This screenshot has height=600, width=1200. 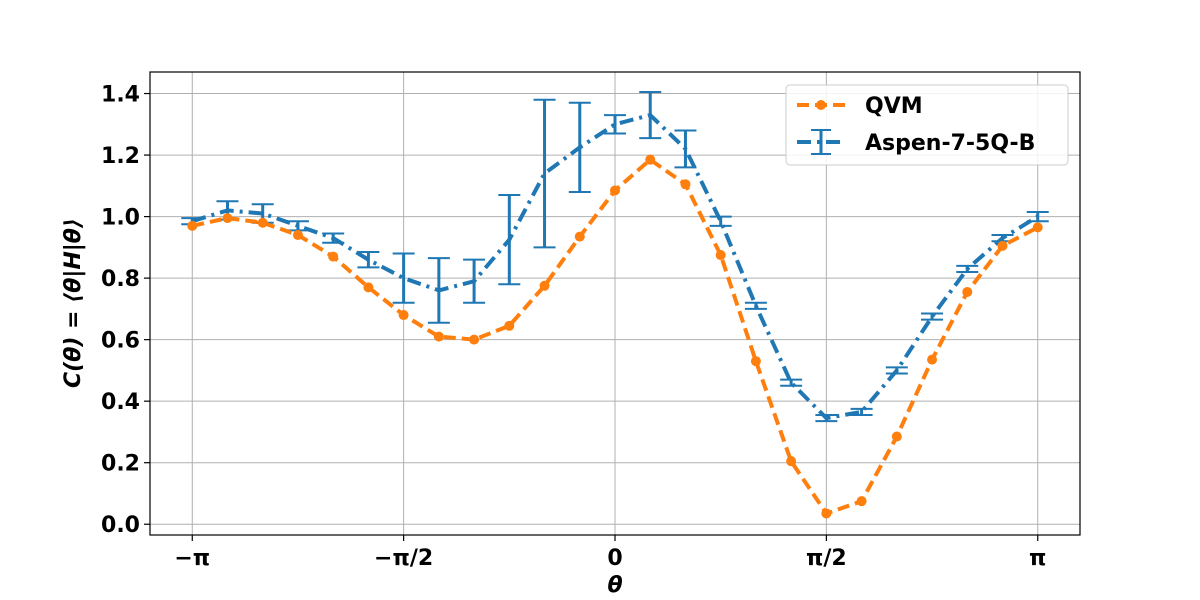 I want to click on legend-entry: Aspen-7-5Q-B, so click(x=916, y=142).